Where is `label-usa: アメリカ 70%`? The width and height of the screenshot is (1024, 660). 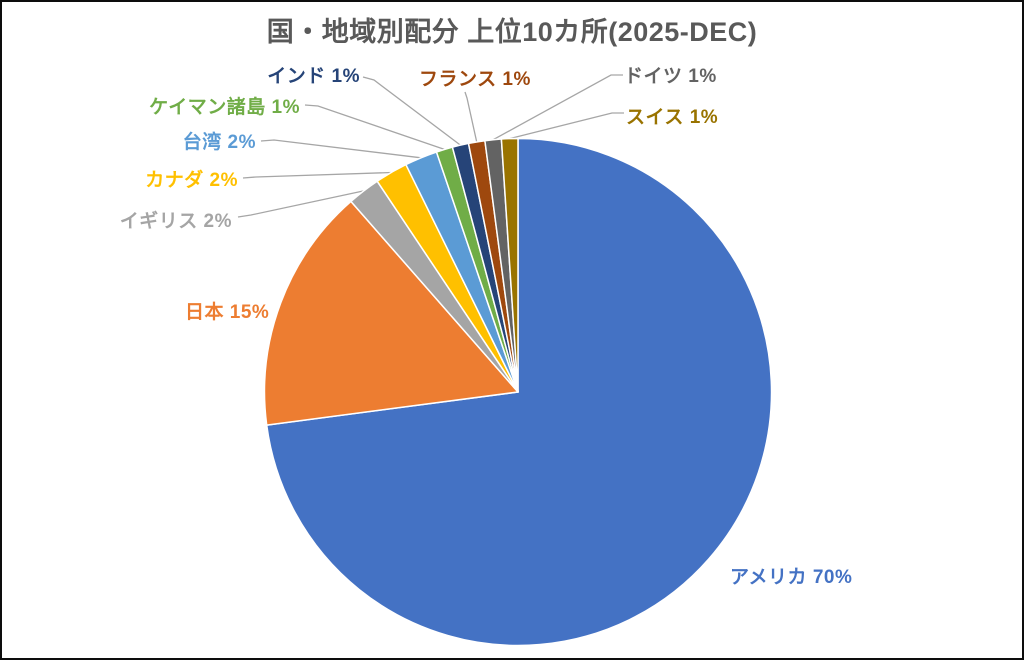
label-usa: アメリカ 70% is located at coordinates (791, 577).